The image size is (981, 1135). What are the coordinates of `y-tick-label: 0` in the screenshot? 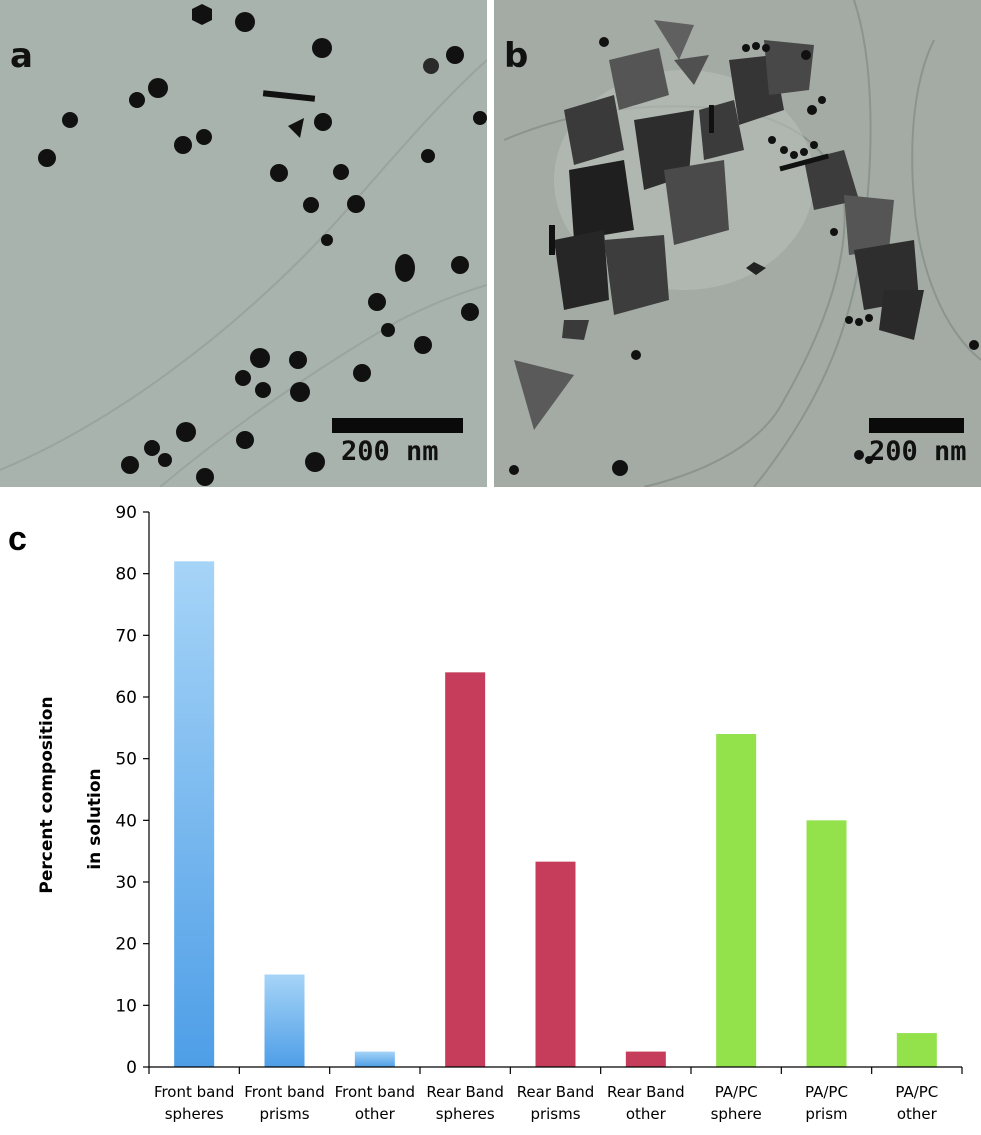 It's located at (131, 1068).